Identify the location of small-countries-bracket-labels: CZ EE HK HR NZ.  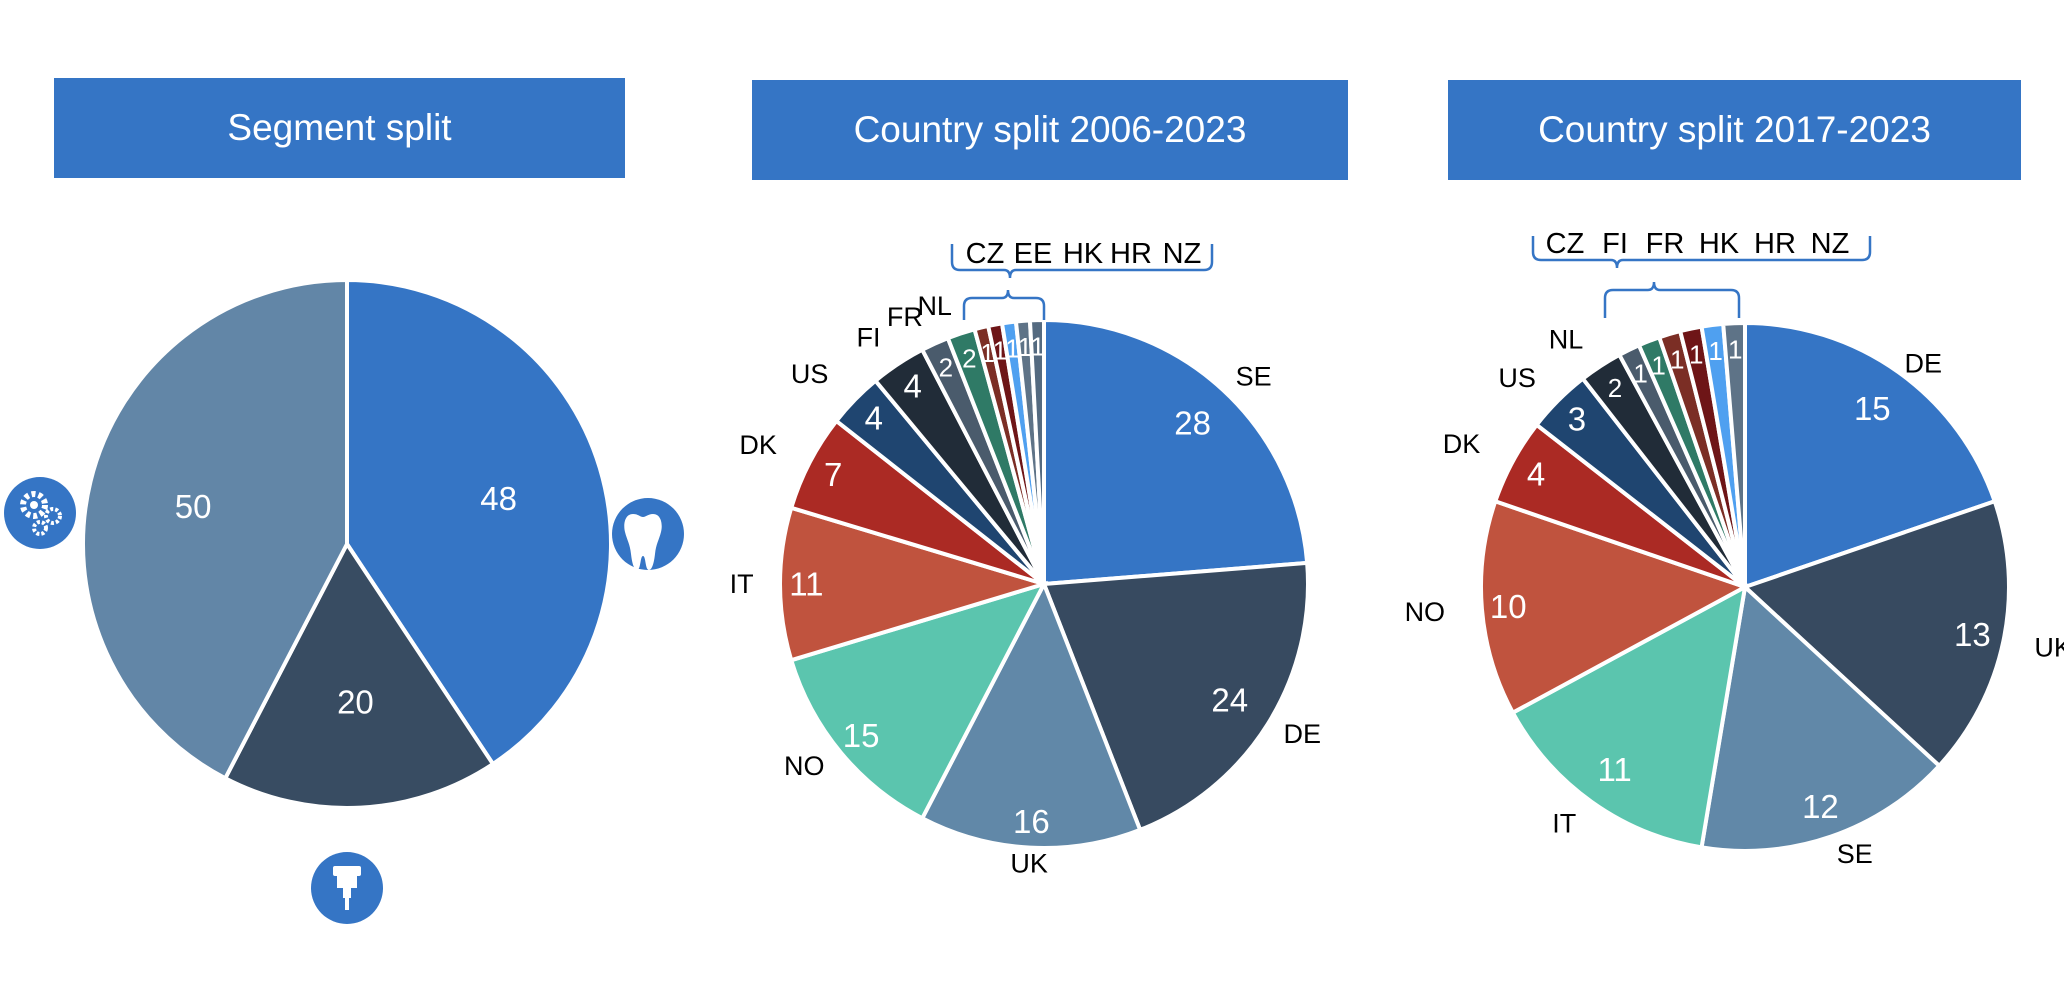
(1084, 254).